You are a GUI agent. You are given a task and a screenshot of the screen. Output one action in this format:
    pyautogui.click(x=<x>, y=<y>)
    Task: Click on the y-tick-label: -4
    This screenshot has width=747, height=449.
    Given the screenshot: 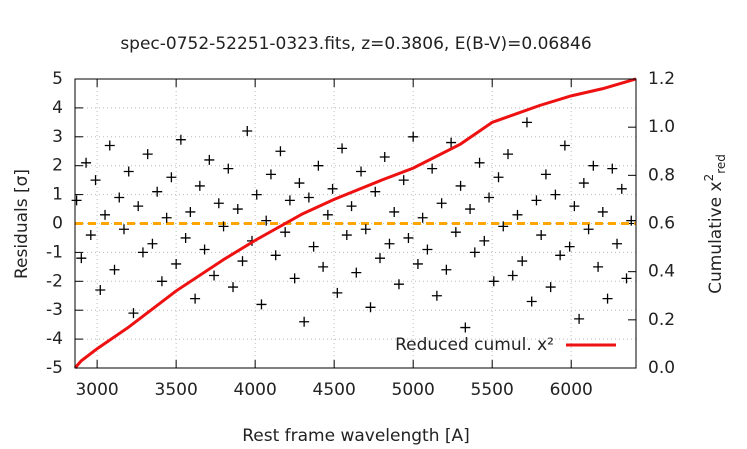 What is the action you would take?
    pyautogui.click(x=54, y=339)
    